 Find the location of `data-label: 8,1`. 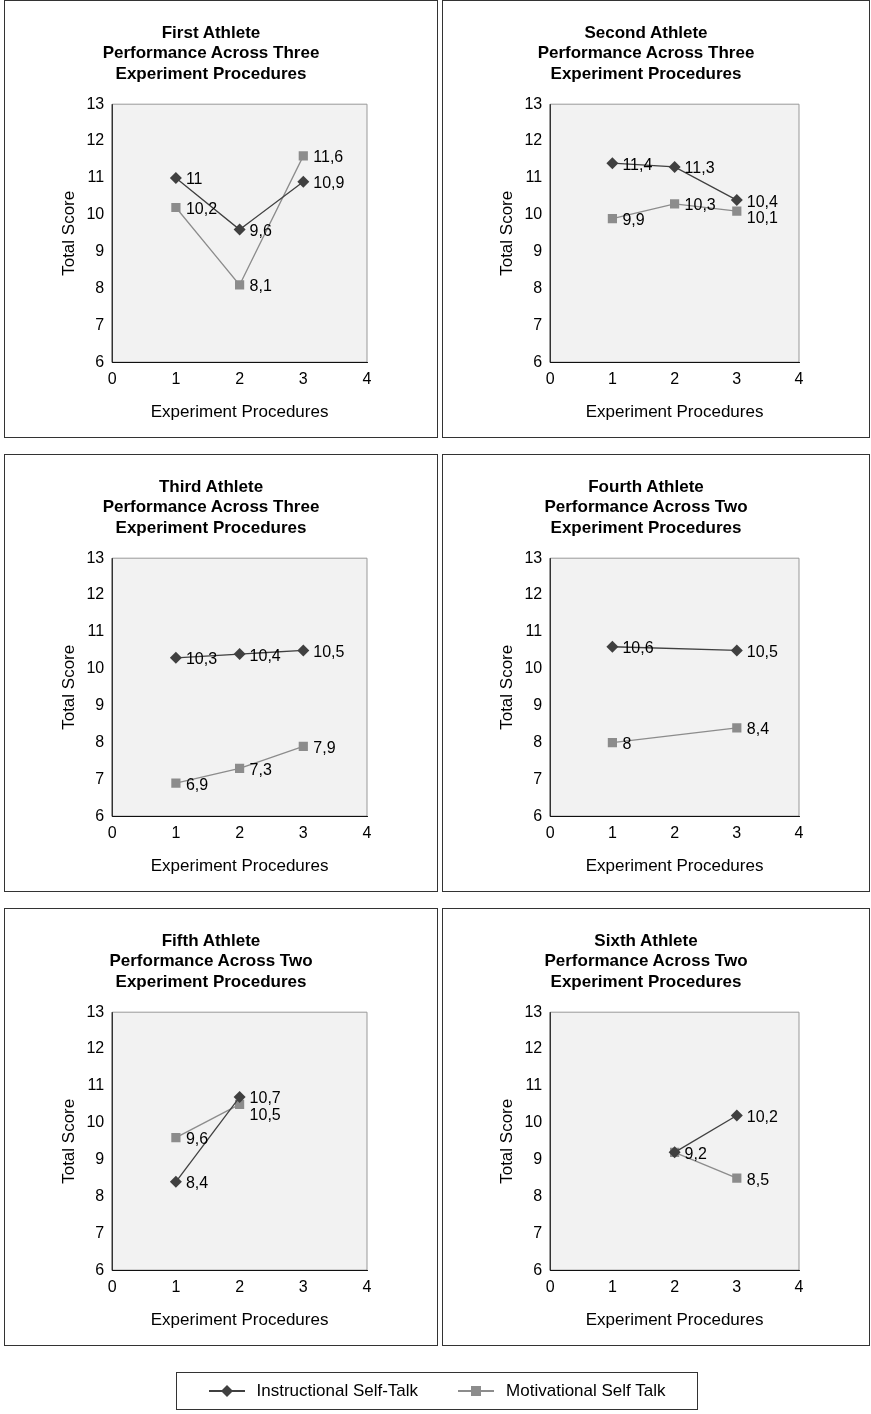

data-label: 8,1 is located at coordinates (260, 286).